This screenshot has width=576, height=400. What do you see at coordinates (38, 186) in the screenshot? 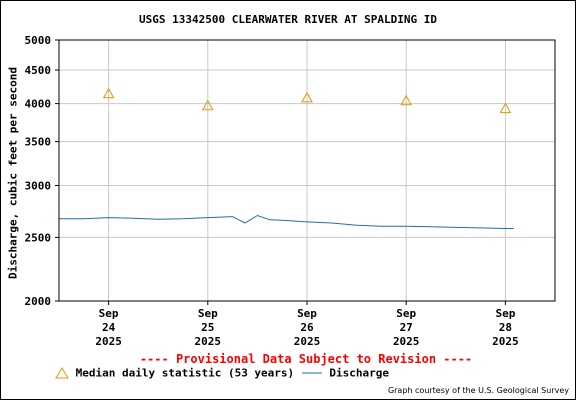
I see `y-tick-label: 3000` at bounding box center [38, 186].